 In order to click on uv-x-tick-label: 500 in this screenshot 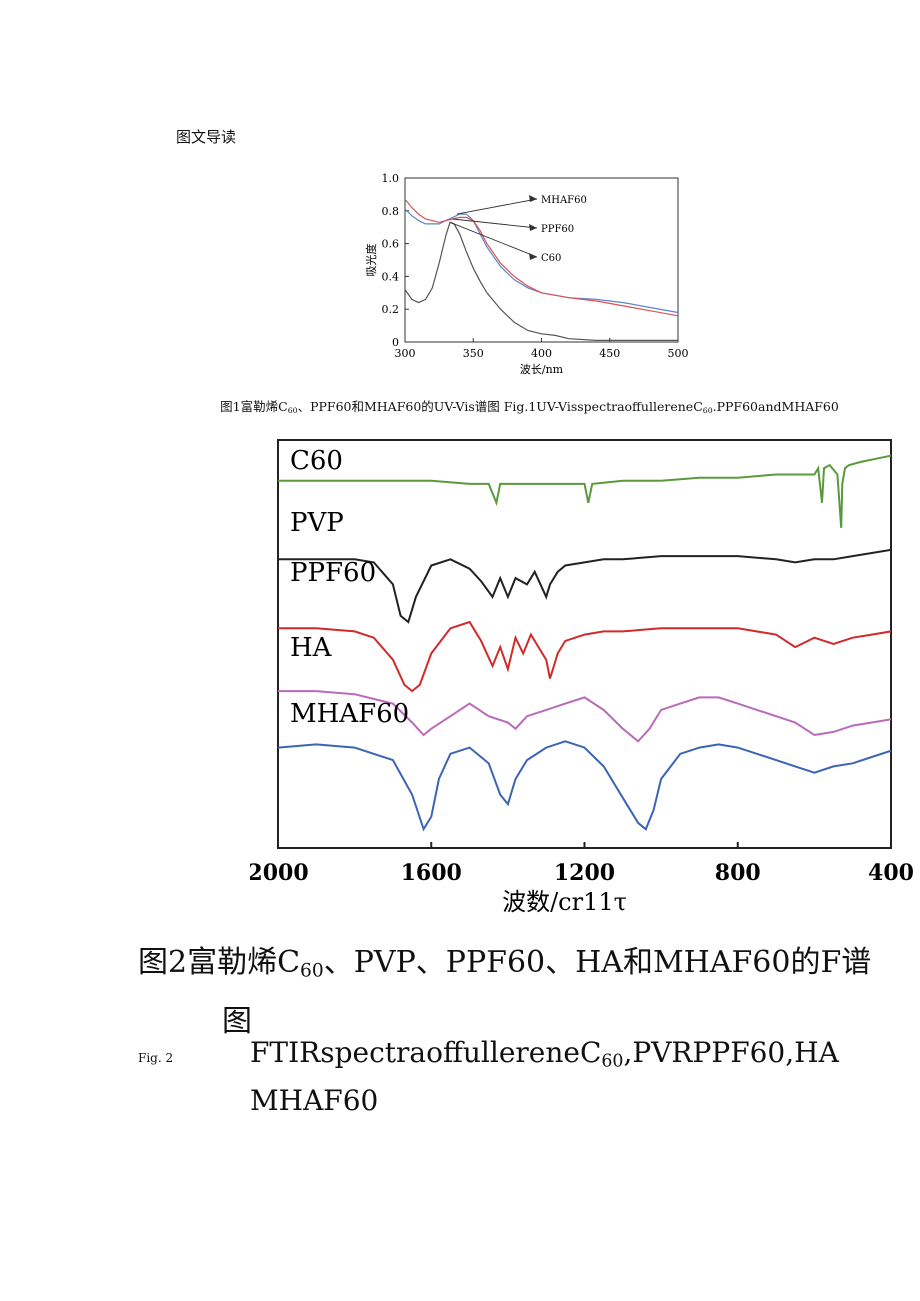, I will do `click(678, 353)`.